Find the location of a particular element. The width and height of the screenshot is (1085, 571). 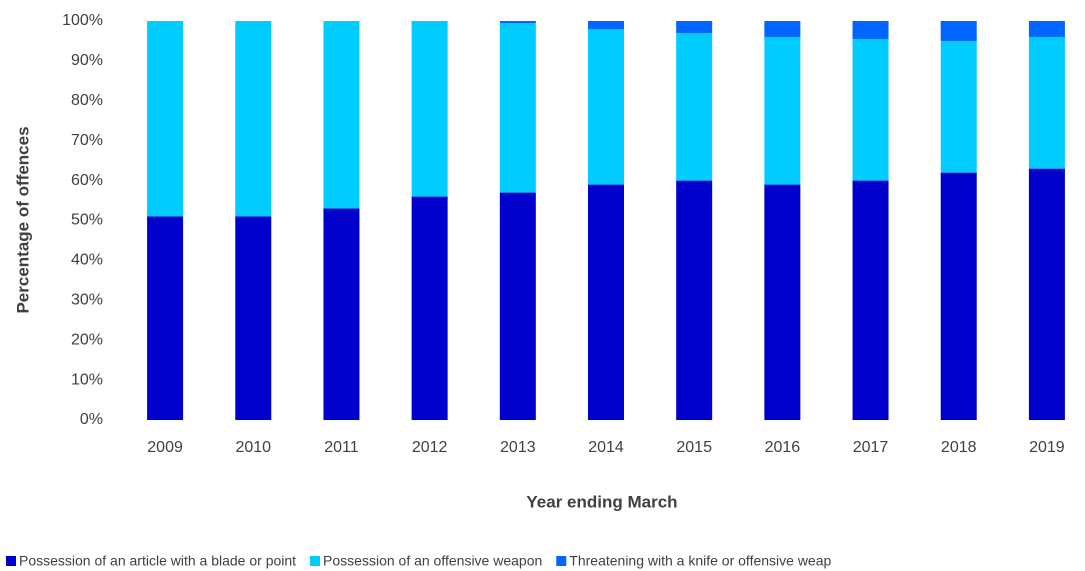

y-tick-label: 20% is located at coordinates (87, 339).